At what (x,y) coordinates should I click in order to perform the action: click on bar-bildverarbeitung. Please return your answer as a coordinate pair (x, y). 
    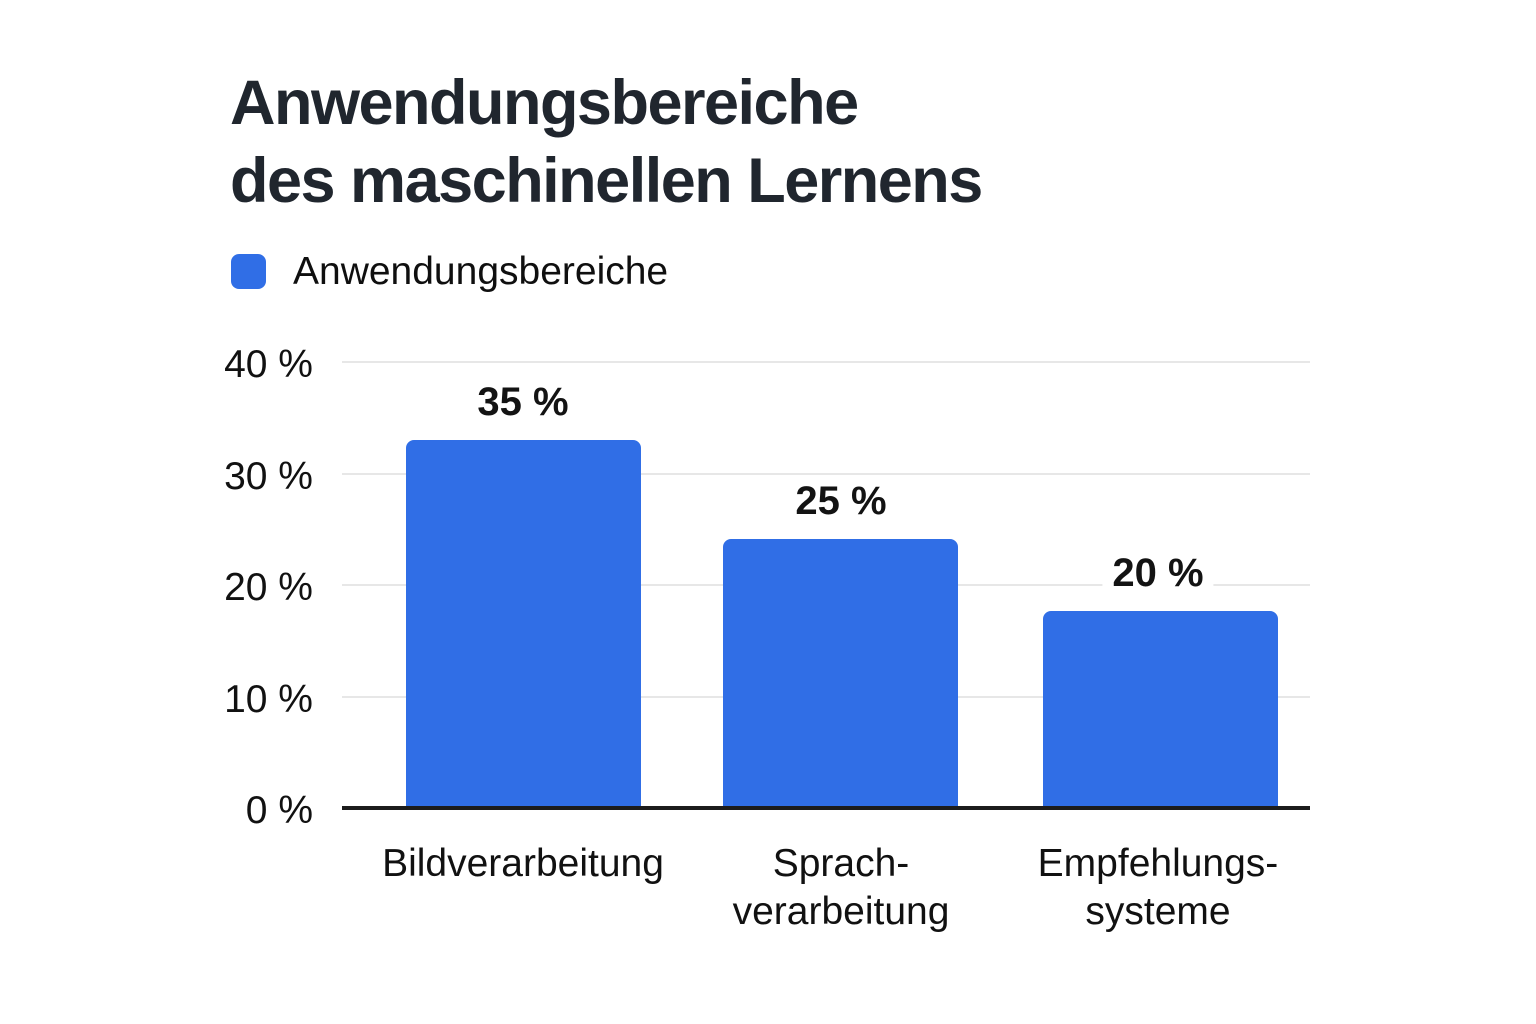
    Looking at the image, I should click on (523, 624).